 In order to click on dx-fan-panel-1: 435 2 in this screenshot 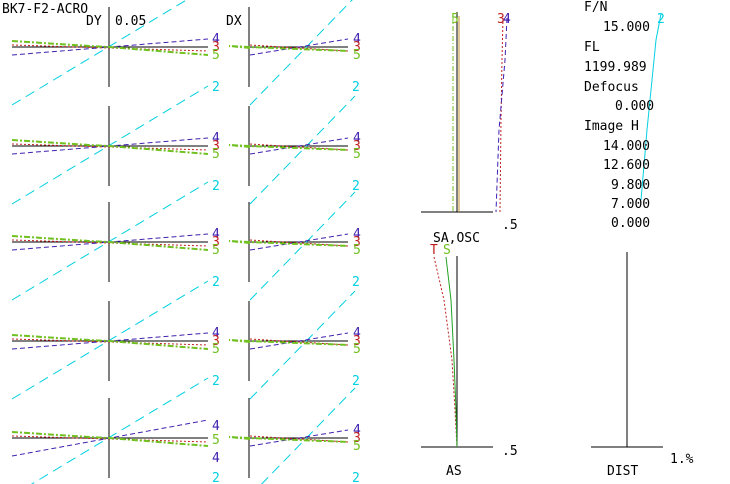, I will do `click(294, 53)`.